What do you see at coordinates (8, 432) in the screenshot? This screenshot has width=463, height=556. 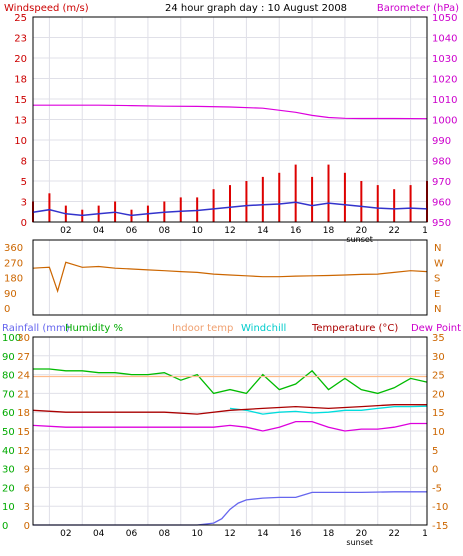 I see `y-tick-label-humidity: 50` at bounding box center [8, 432].